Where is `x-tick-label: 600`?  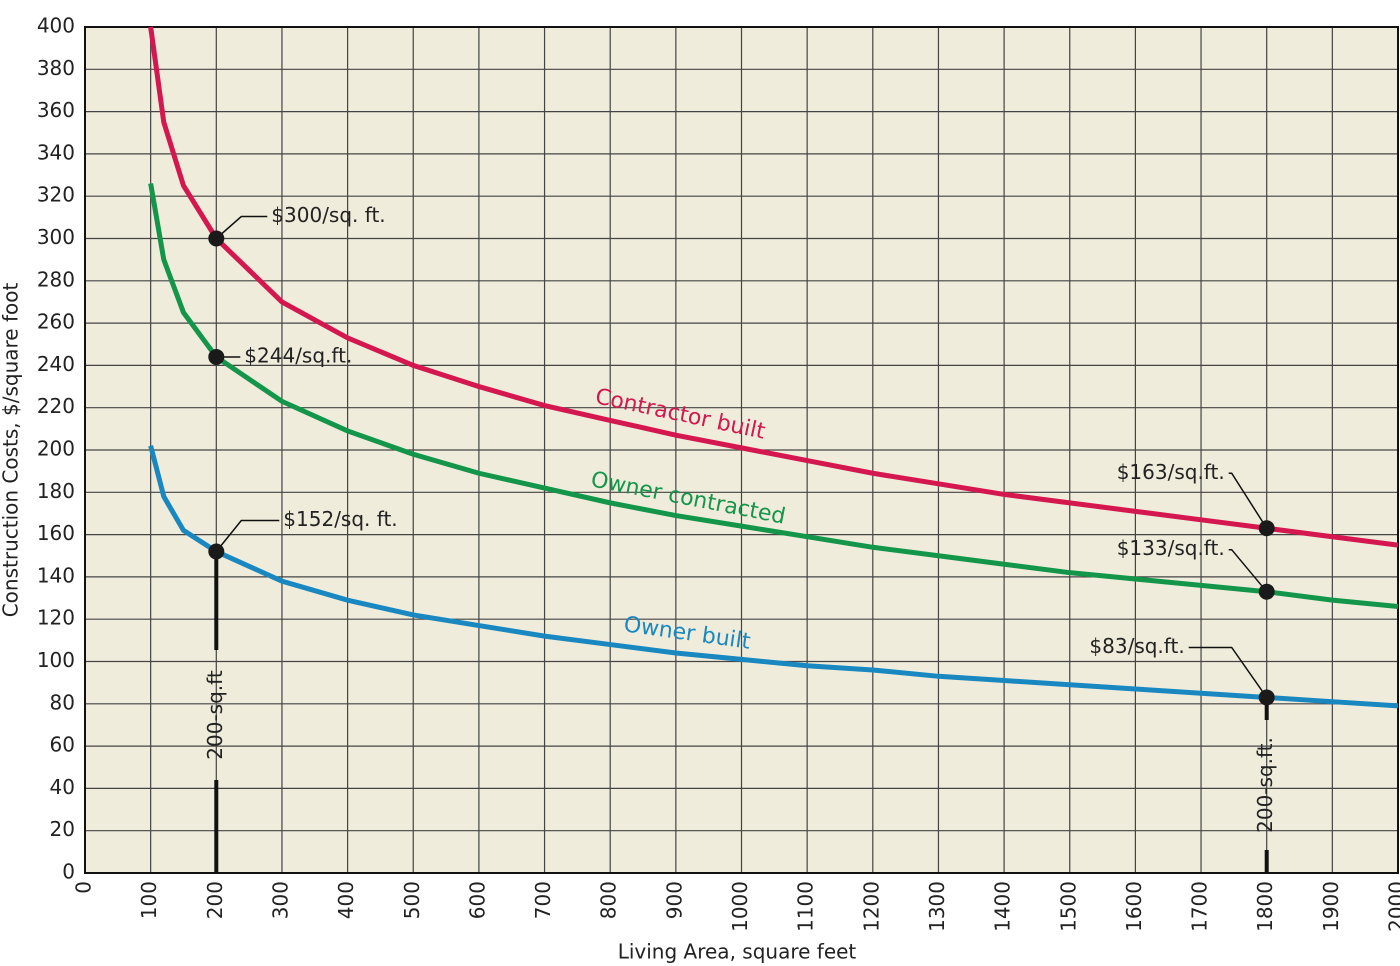
x-tick-label: 600 is located at coordinates (477, 900).